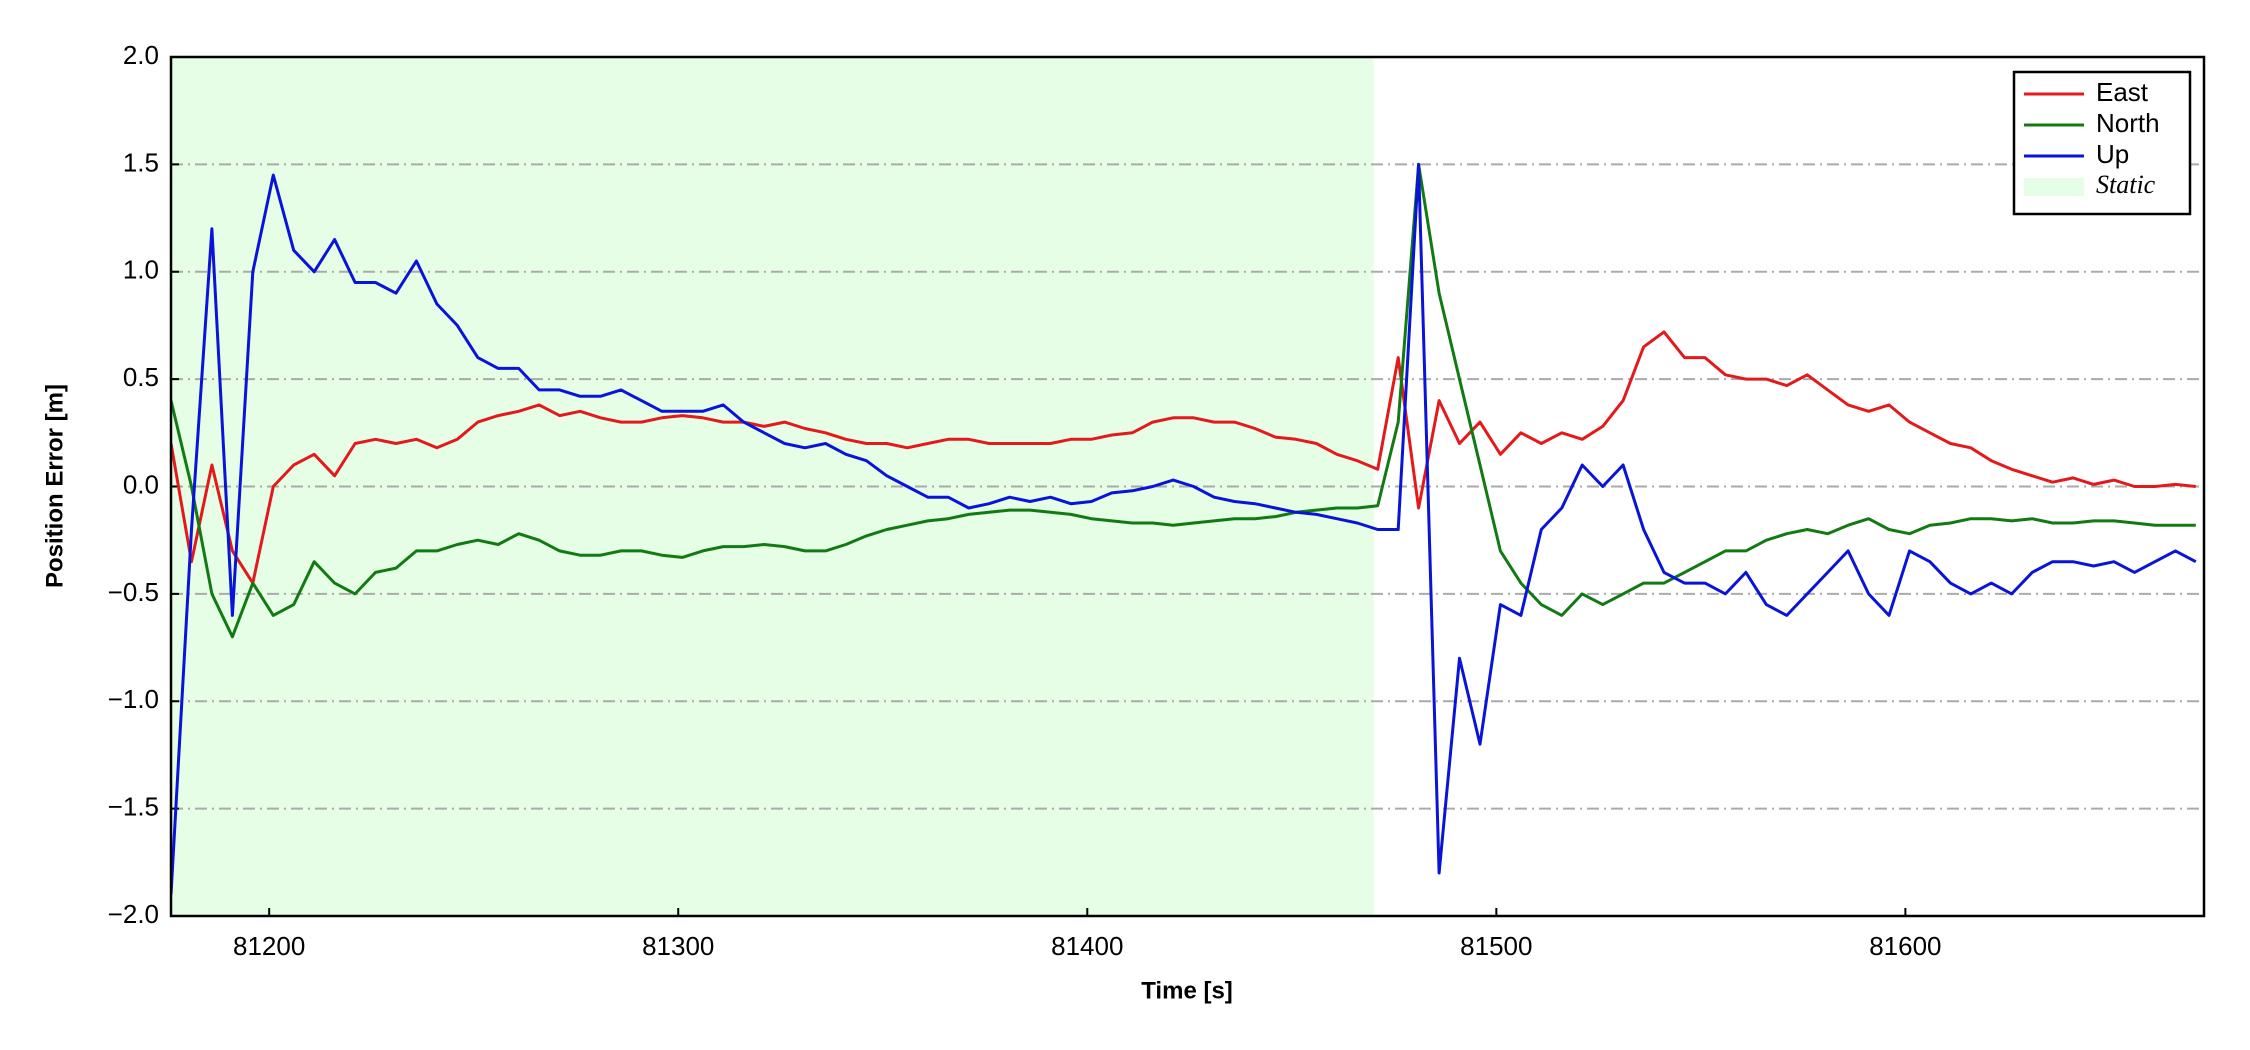 This screenshot has height=1050, width=2250. Describe the element at coordinates (141, 270) in the screenshot. I see `y-tick-label: 1.0` at that location.